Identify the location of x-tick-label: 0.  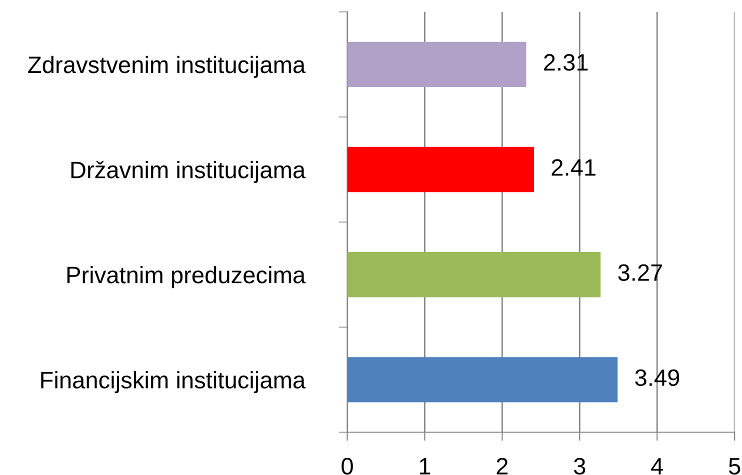
(347, 466).